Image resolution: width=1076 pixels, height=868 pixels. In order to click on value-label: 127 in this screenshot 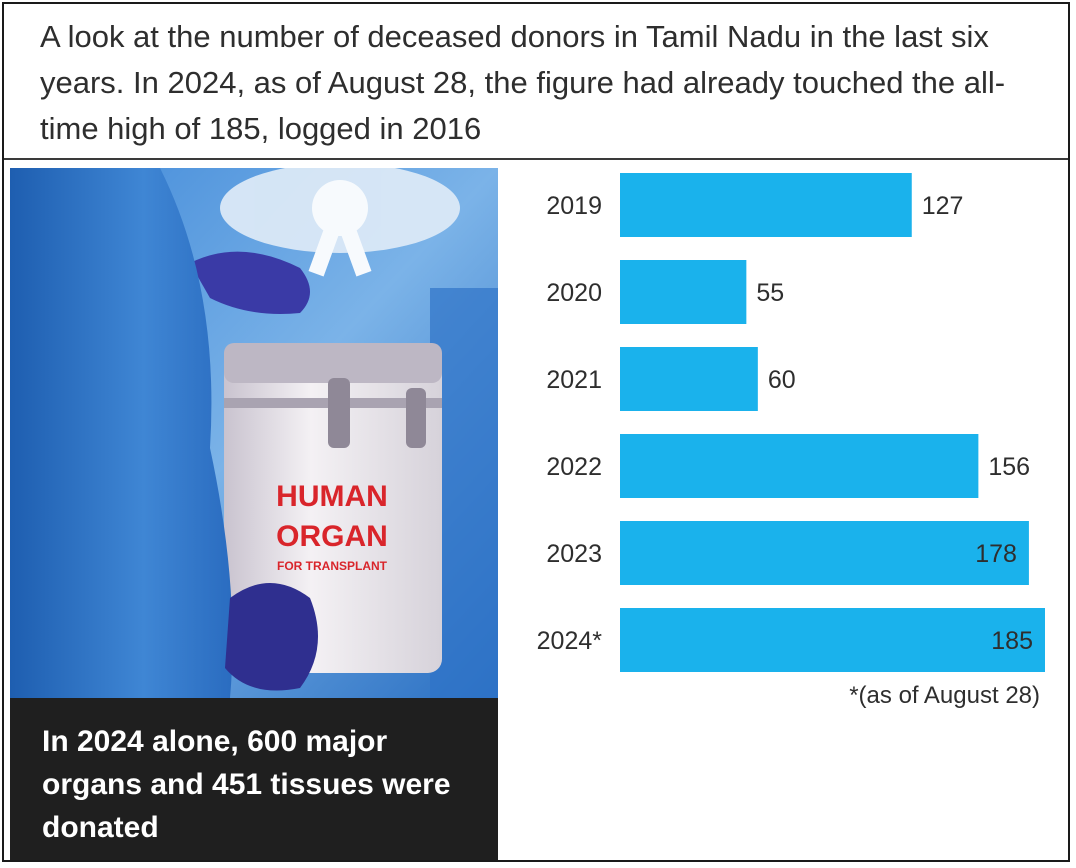, I will do `click(943, 206)`.